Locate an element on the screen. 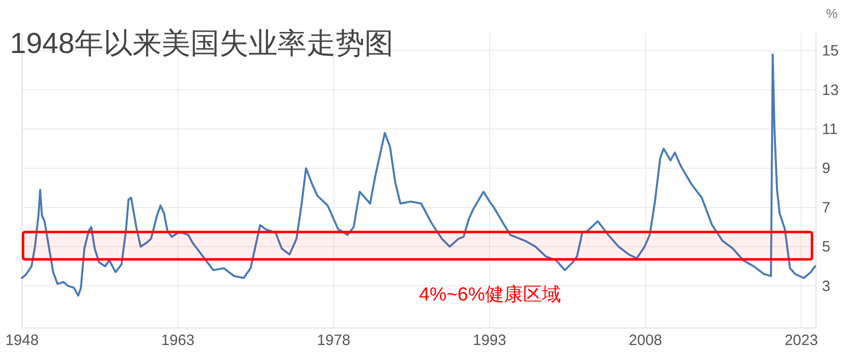 Image resolution: width=842 pixels, height=360 pixels. xtick: 2023 is located at coordinates (801, 340).